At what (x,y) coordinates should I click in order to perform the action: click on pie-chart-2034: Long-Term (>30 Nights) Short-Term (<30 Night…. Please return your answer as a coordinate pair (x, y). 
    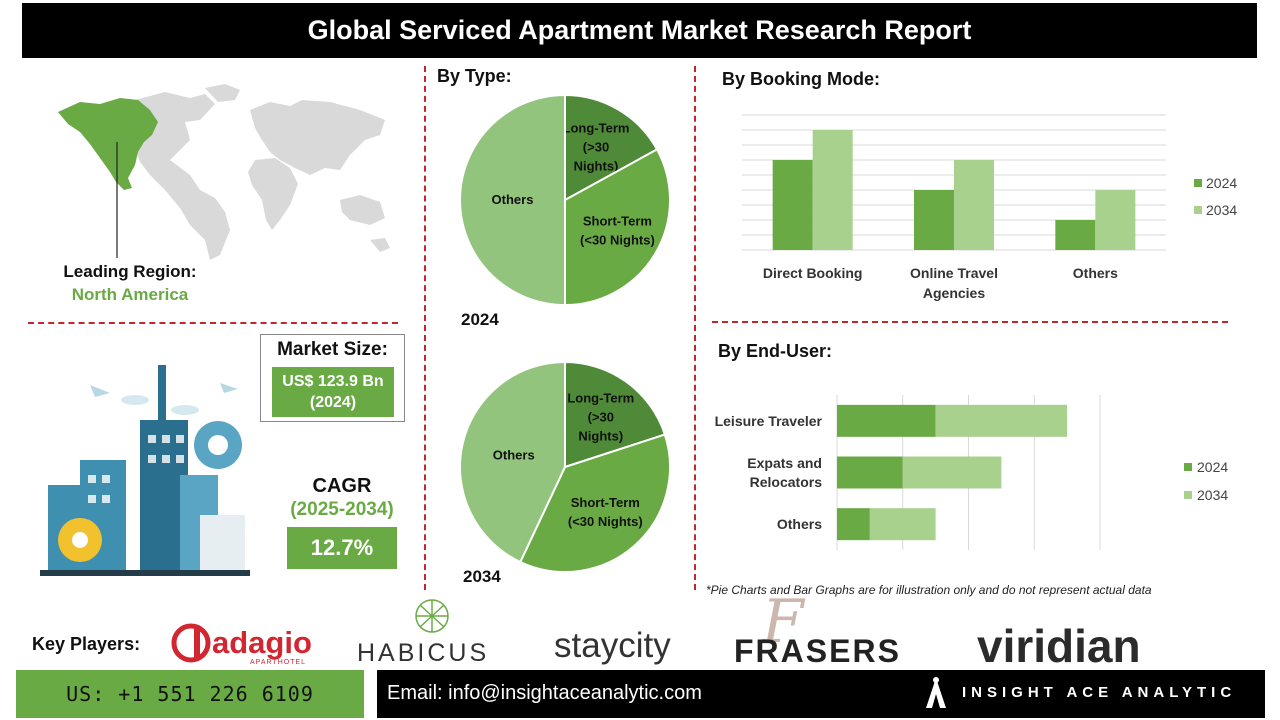
    Looking at the image, I should click on (565, 466).